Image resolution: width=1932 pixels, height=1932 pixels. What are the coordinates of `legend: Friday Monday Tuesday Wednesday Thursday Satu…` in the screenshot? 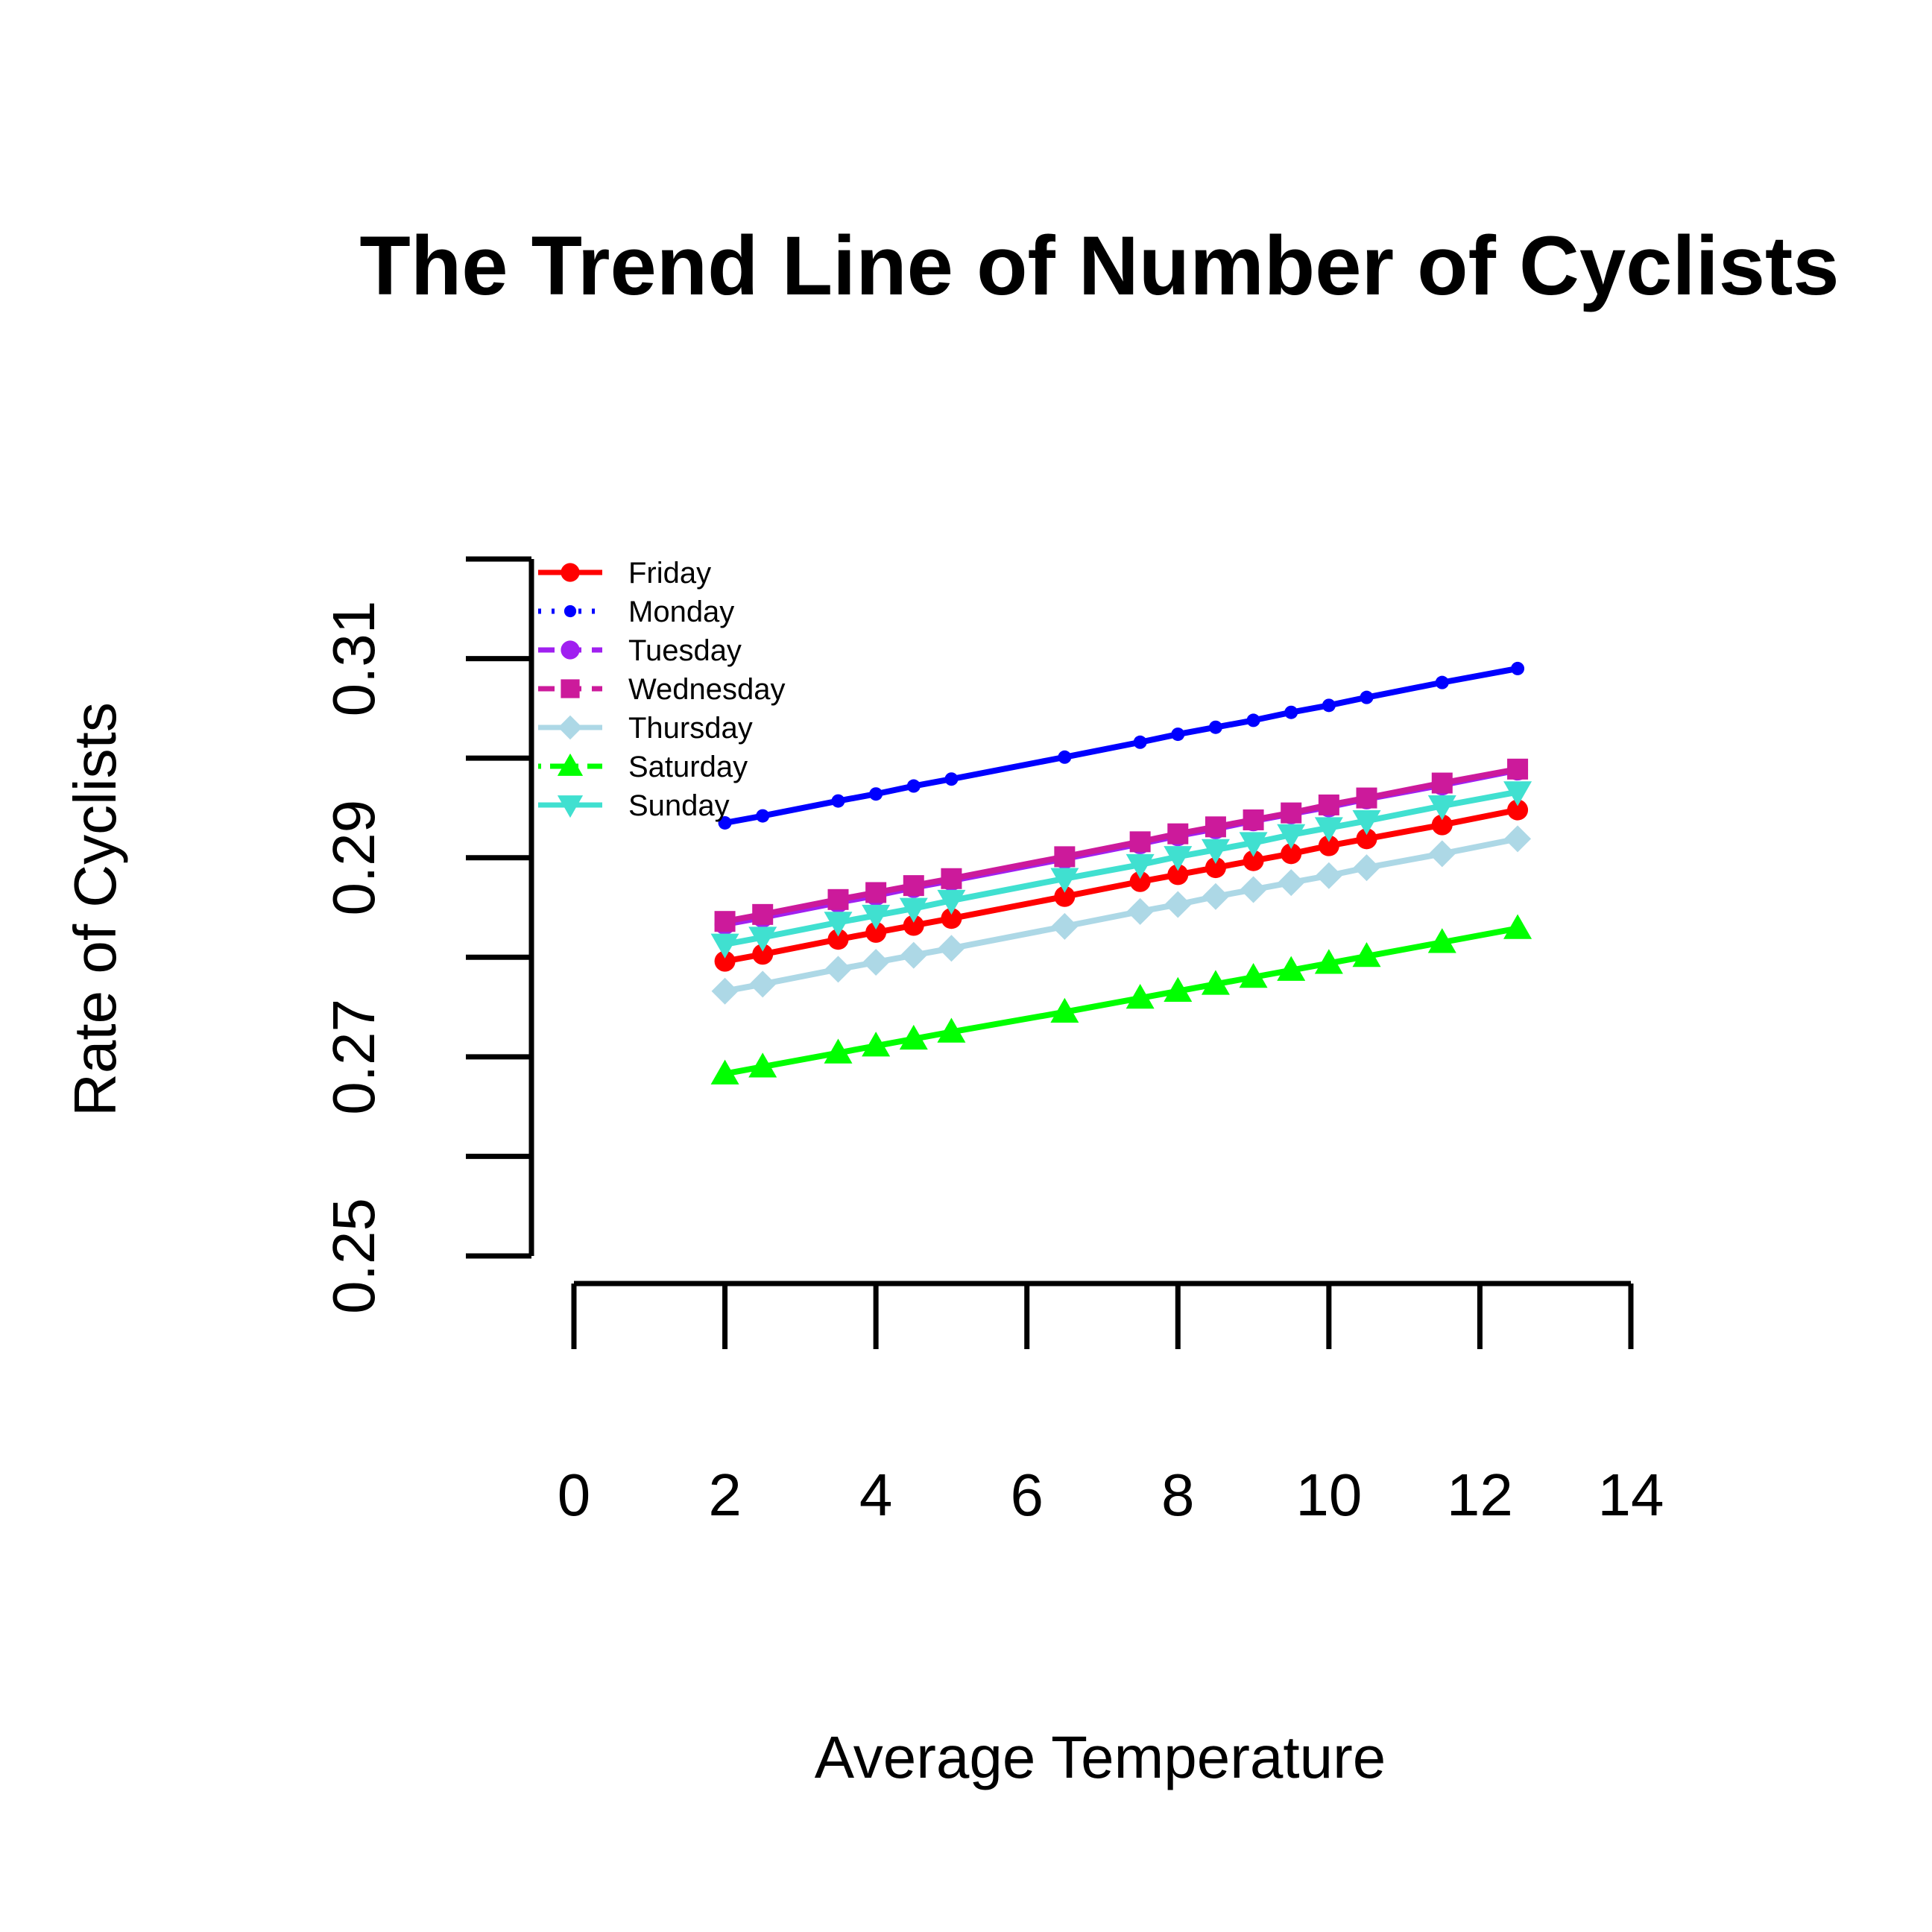 It's located at (662, 689).